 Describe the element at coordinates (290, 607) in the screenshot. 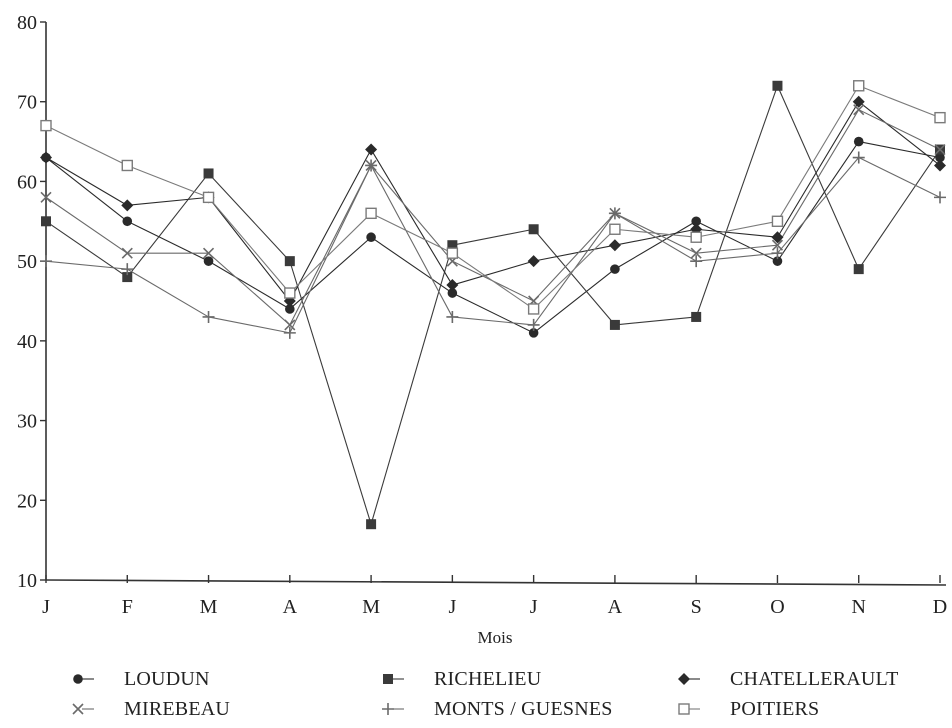

I see `x-tick-label: A` at that location.